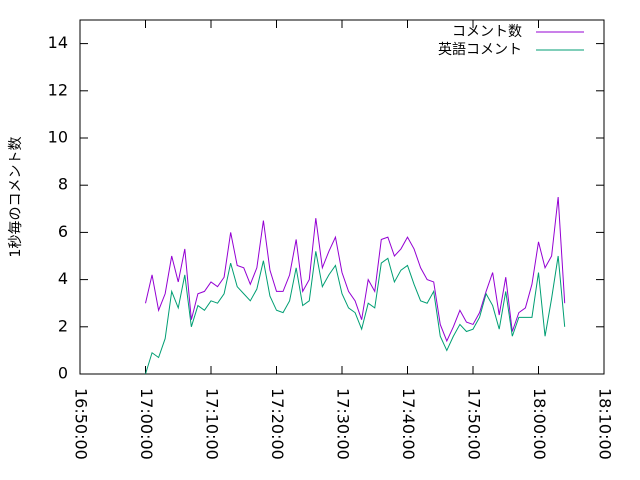 The width and height of the screenshot is (640, 480). What do you see at coordinates (58, 137) in the screenshot?
I see `y-tick-label: 10` at bounding box center [58, 137].